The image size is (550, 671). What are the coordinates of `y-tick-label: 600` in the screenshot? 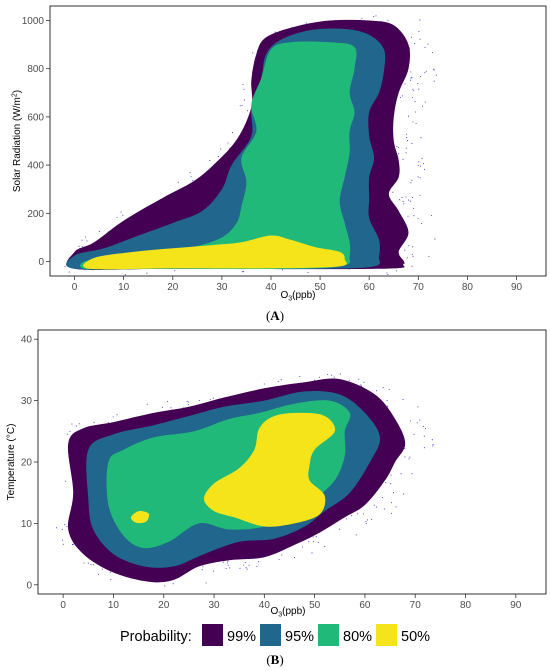 It's located at (35, 117).